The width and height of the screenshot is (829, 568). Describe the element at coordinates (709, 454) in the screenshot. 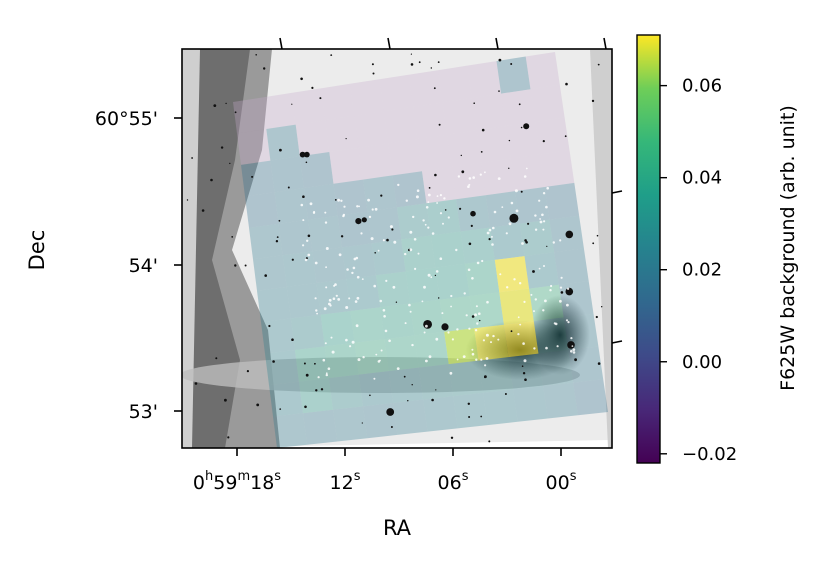

I see `colorbar-tick-label: −0.02` at that location.